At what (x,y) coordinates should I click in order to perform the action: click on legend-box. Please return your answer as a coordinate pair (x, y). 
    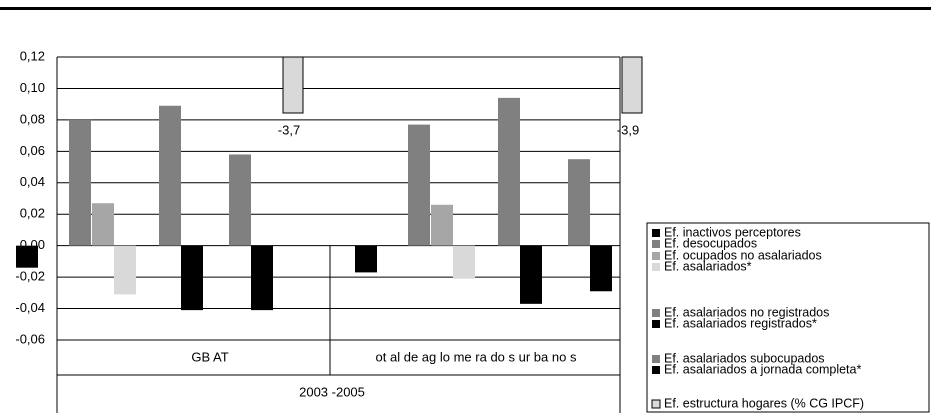
    Looking at the image, I should click on (788, 317).